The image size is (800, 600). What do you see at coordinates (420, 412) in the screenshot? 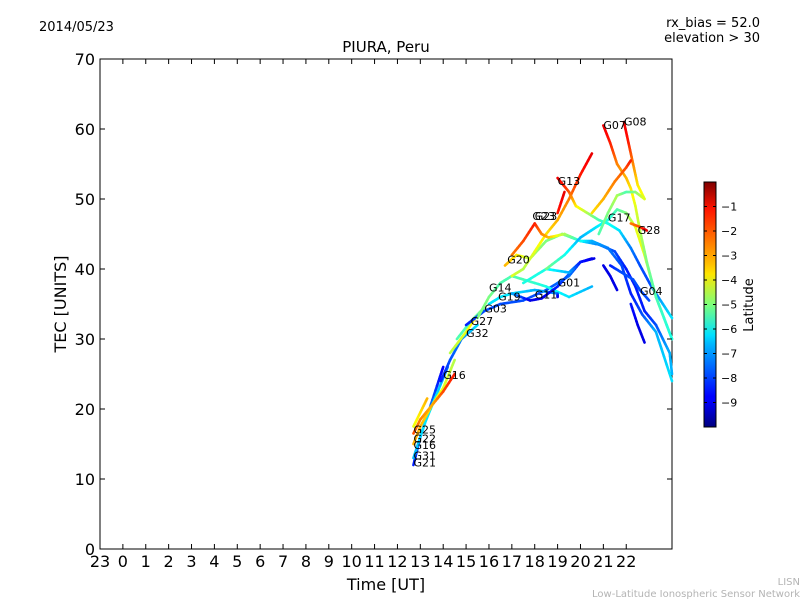
I see `series-g25` at bounding box center [420, 412].